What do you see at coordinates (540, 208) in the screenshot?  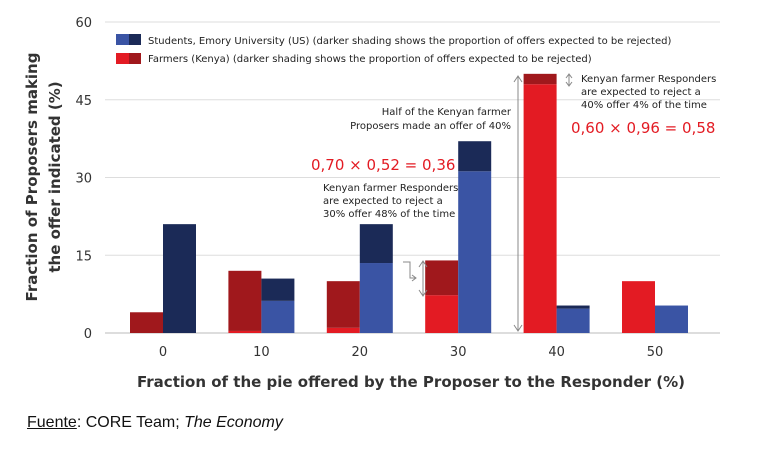 I see `bar-kenya-40-accepted` at bounding box center [540, 208].